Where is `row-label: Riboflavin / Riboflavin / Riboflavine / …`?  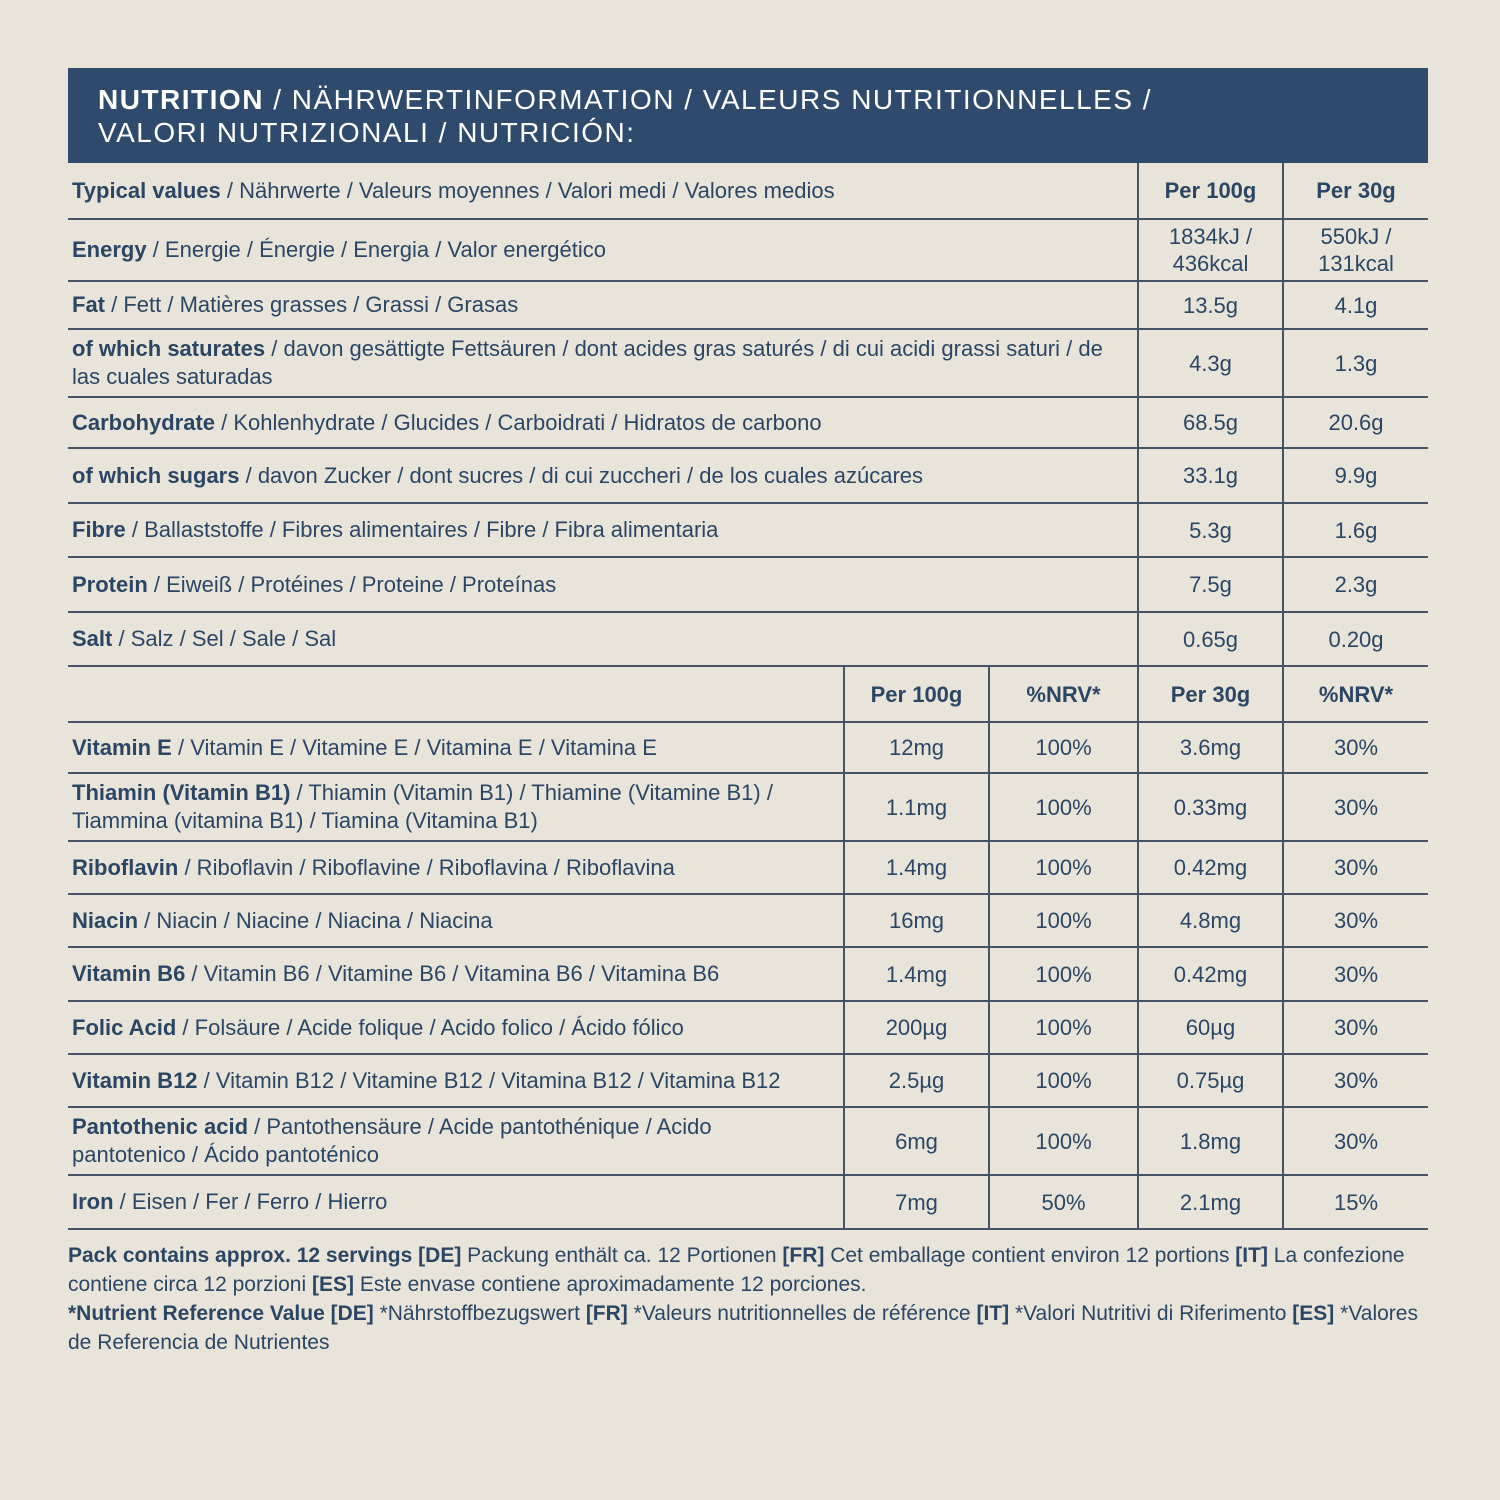
row-label: Riboflavin / Riboflavin / Riboflavine / … is located at coordinates (373, 867).